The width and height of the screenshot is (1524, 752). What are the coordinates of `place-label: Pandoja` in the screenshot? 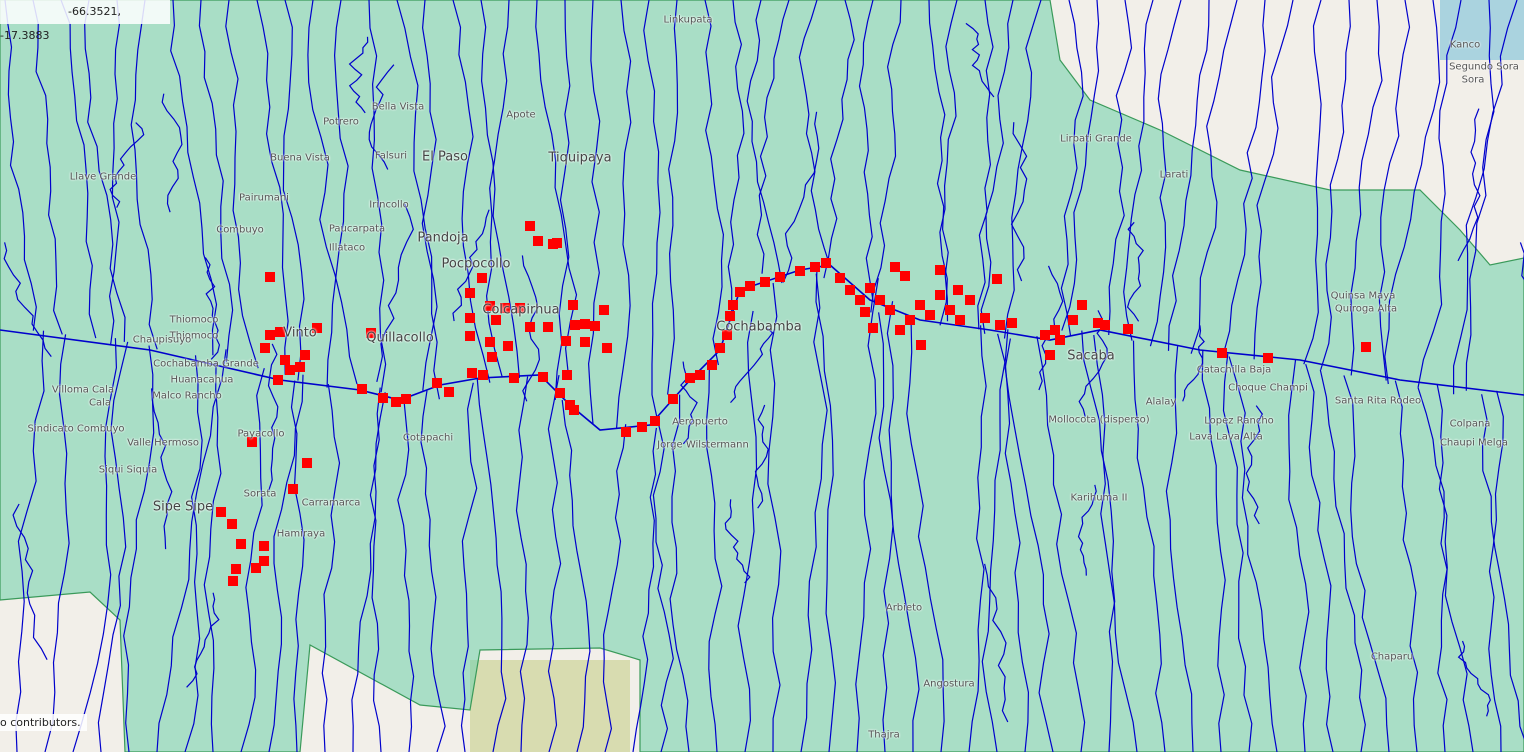 It's located at (443, 238).